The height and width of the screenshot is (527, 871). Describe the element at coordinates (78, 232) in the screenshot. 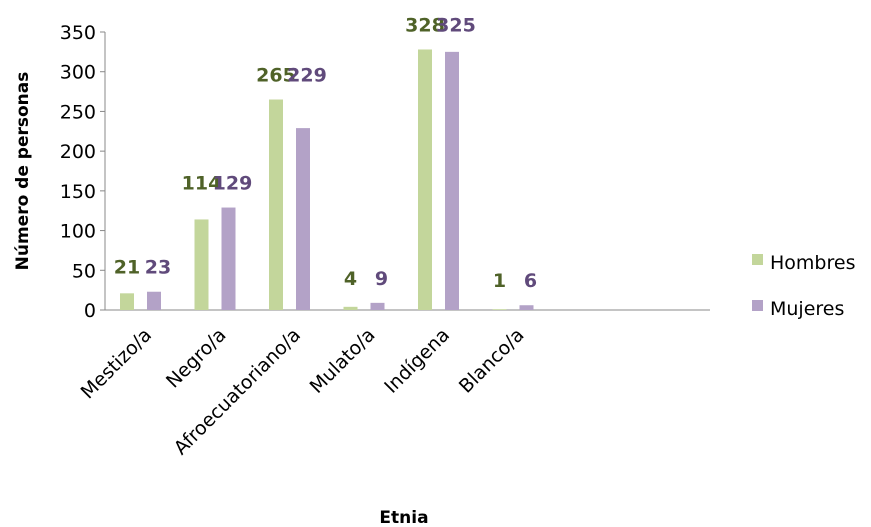

I see `y-tick-label: 100` at that location.